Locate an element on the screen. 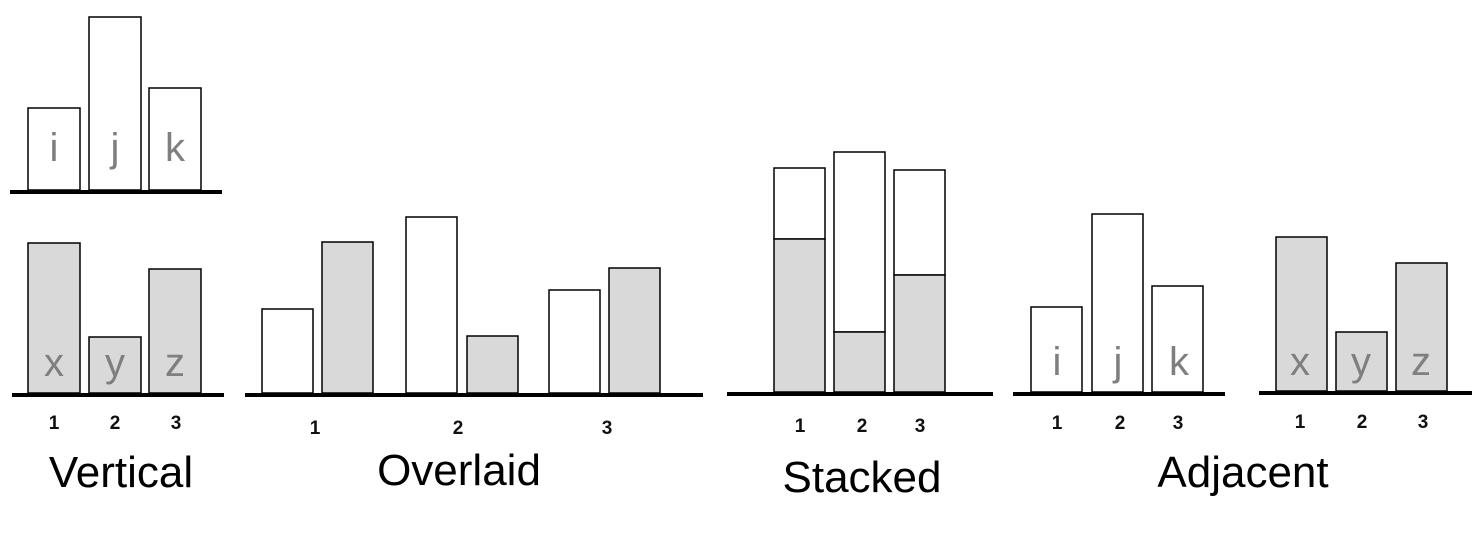 This screenshot has height=538, width=1474. adjacent-right-label-y: y is located at coordinates (1361, 362).